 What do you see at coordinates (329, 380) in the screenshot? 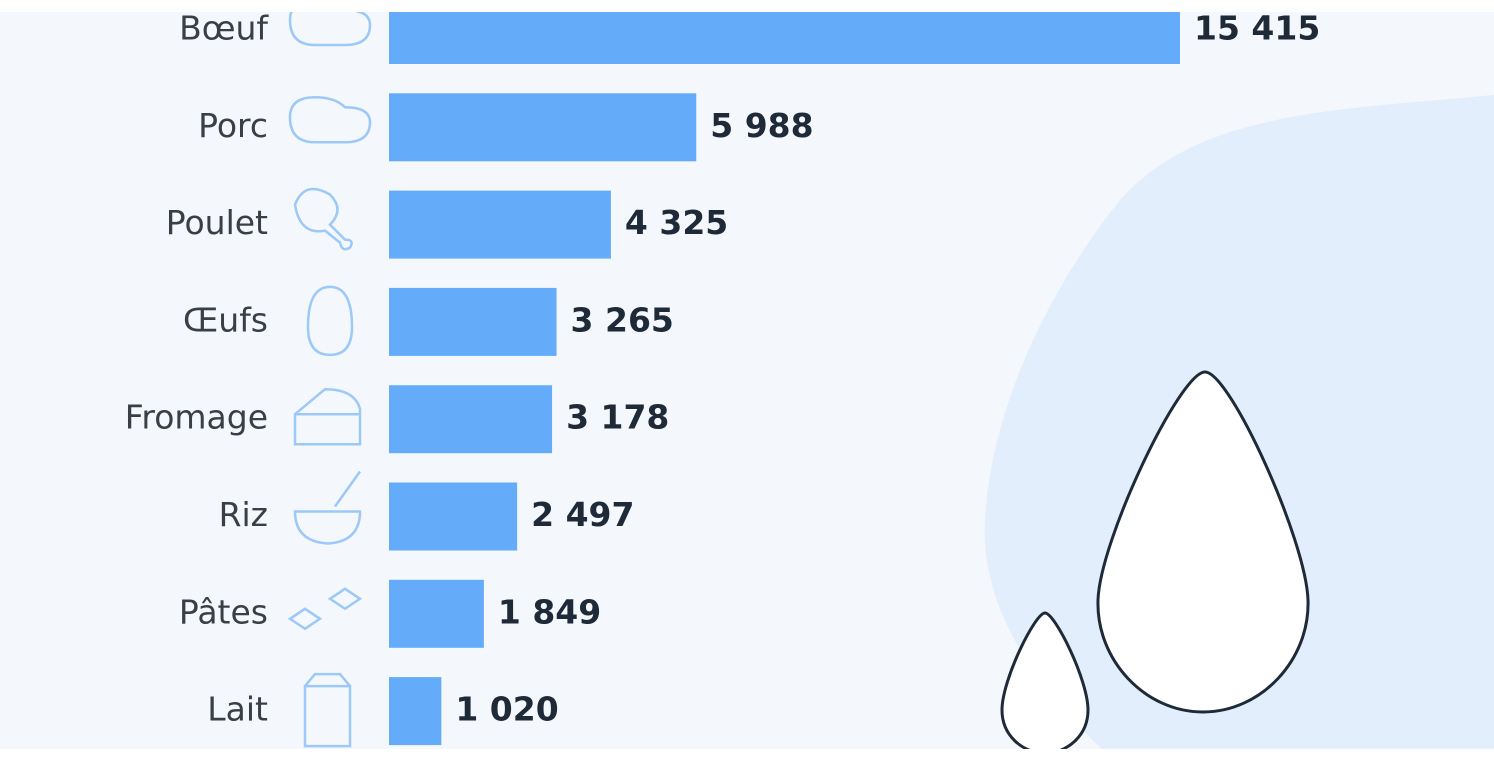
I see `icons` at bounding box center [329, 380].